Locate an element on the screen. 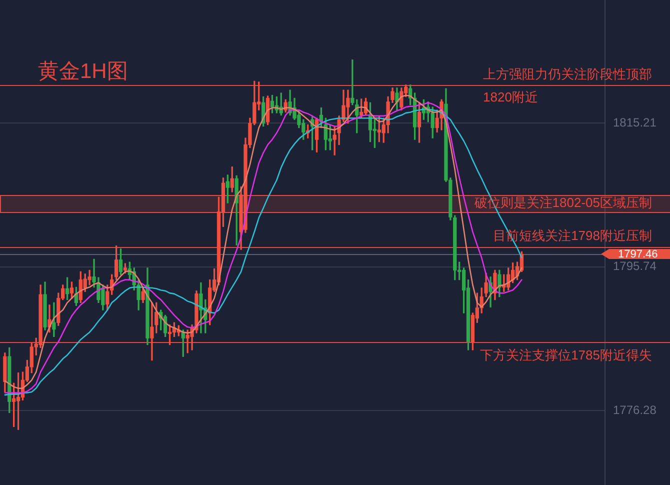 The height and width of the screenshot is (485, 670). y-tick-label: 1795.74 is located at coordinates (635, 266).